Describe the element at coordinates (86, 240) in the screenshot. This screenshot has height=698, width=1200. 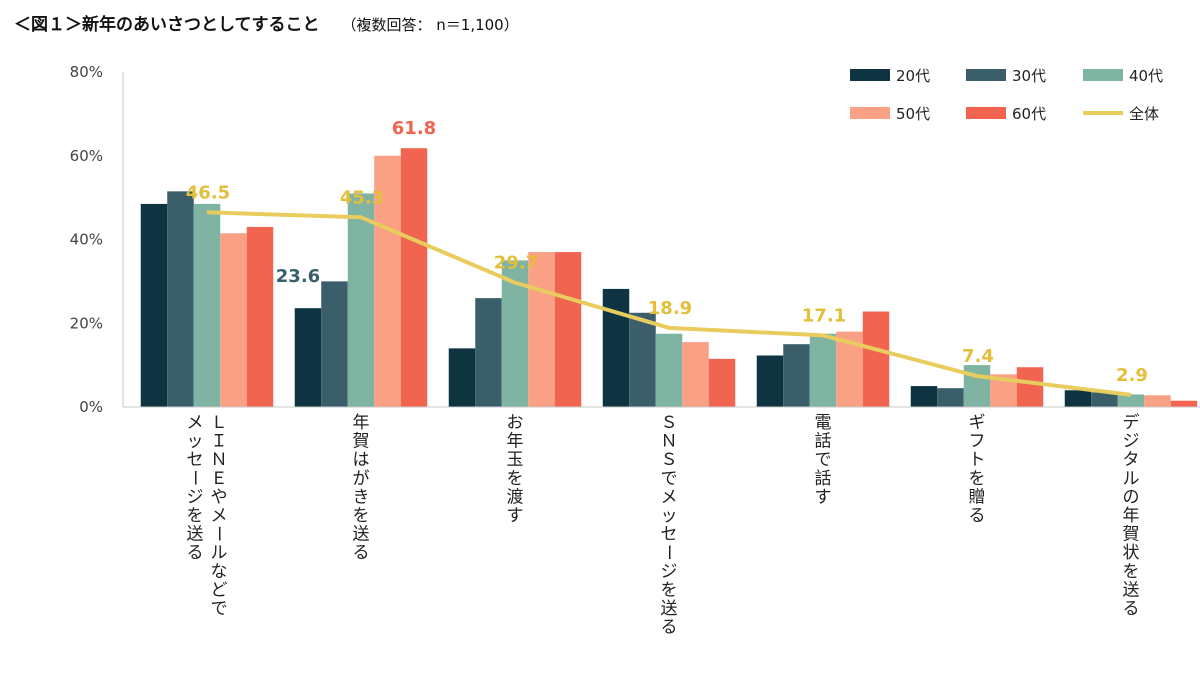
I see `y-tick-label: 40%` at that location.